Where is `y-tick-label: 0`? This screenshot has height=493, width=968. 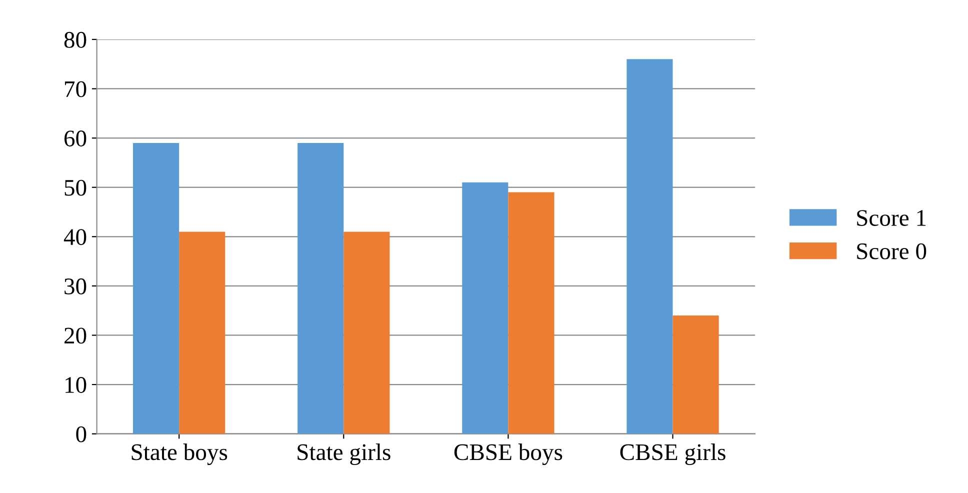 y-tick-label: 0 is located at coordinates (81, 434).